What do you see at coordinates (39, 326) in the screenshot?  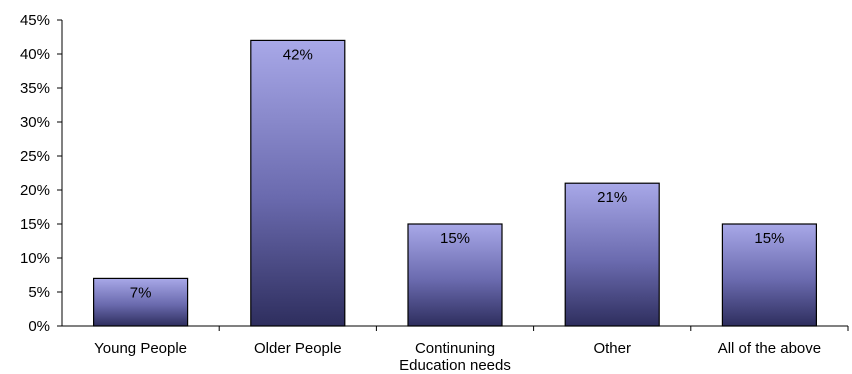 I see `y-tick-label: 0%` at bounding box center [39, 326].